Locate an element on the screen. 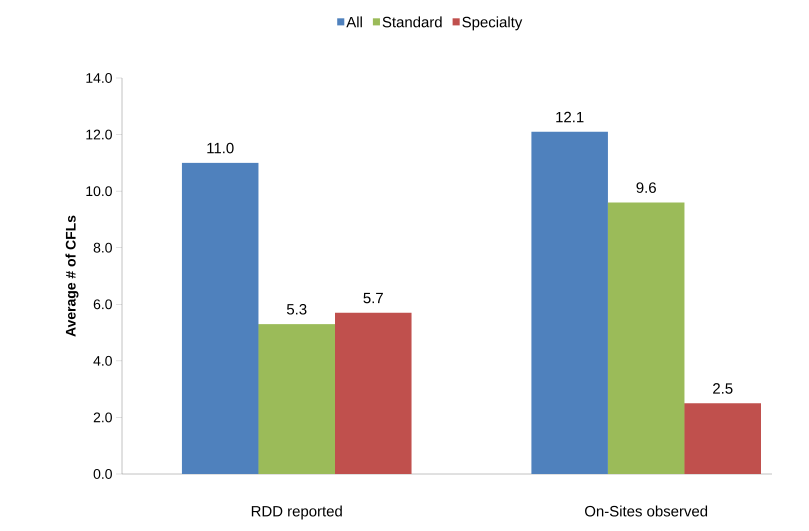 The height and width of the screenshot is (531, 809). y-tick-label: 12.0 is located at coordinates (99, 135).